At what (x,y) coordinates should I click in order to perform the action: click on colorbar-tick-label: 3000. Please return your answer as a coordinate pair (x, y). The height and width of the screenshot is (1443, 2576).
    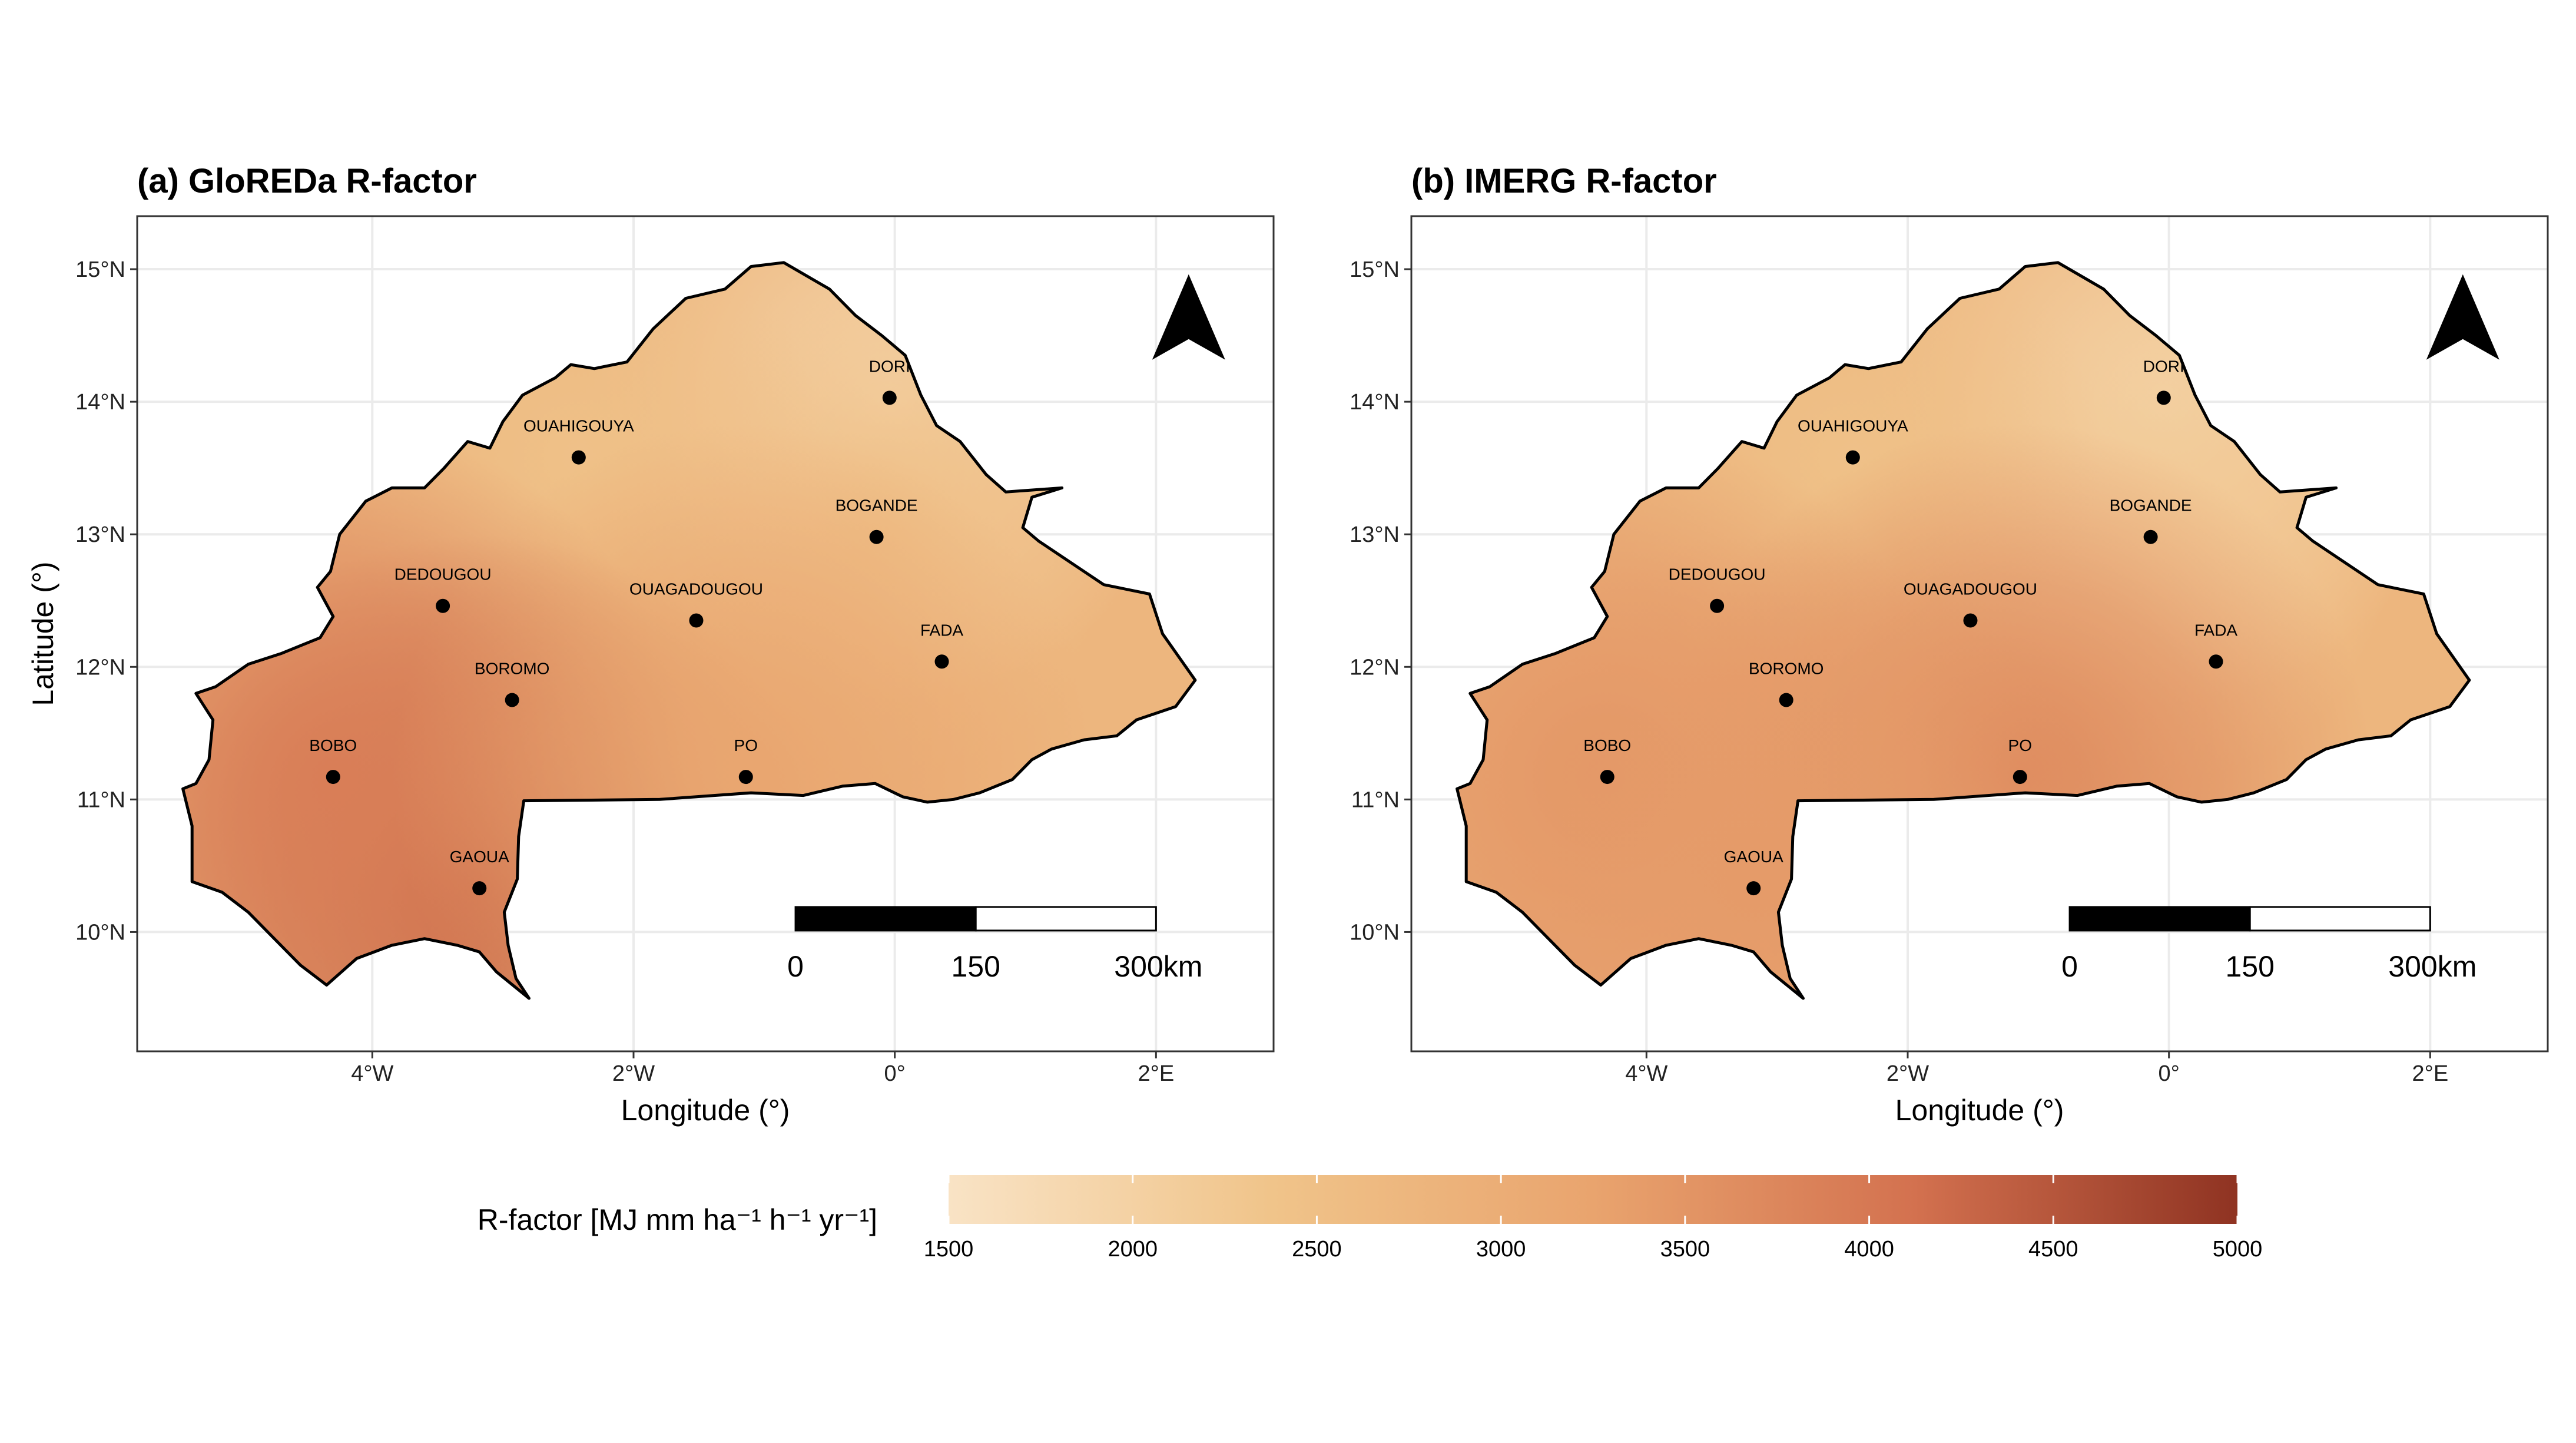
    Looking at the image, I should click on (1501, 1249).